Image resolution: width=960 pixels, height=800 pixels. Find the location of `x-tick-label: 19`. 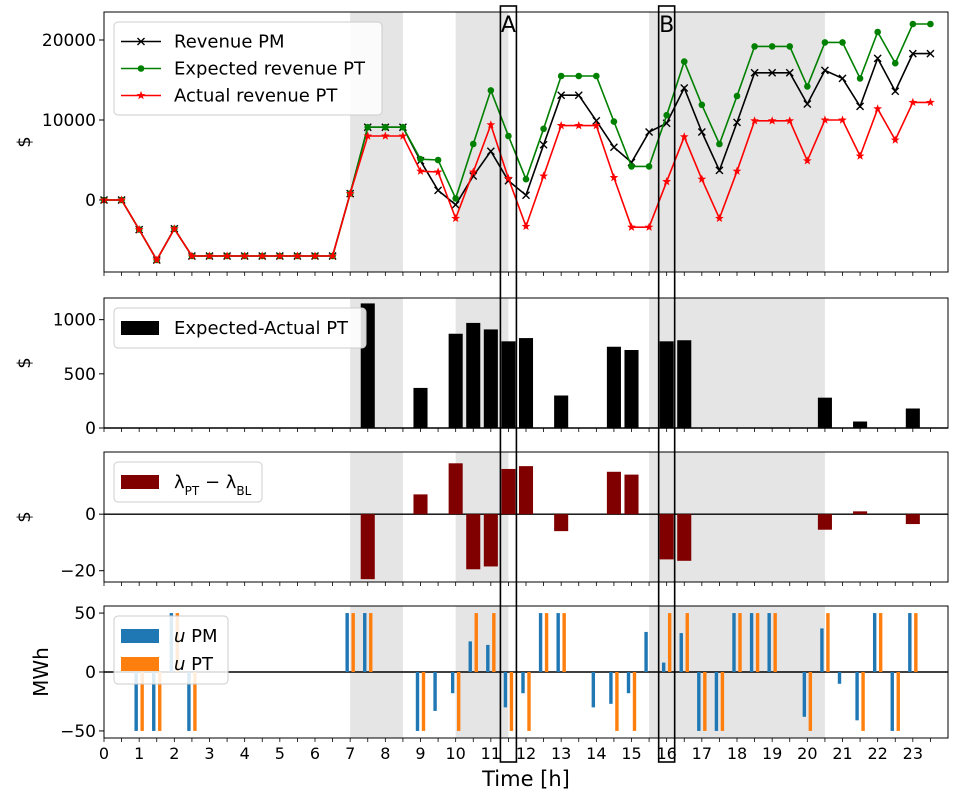

x-tick-label: 19 is located at coordinates (772, 753).